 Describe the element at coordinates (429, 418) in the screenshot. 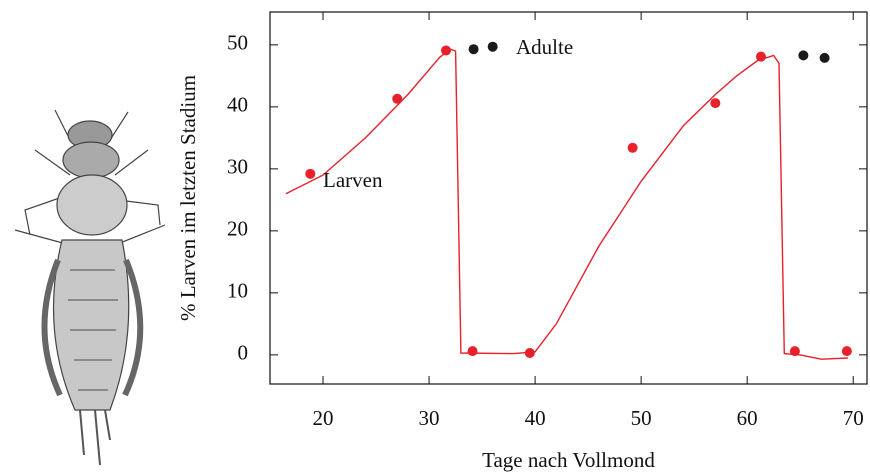

I see `x-tick-label: 30` at that location.